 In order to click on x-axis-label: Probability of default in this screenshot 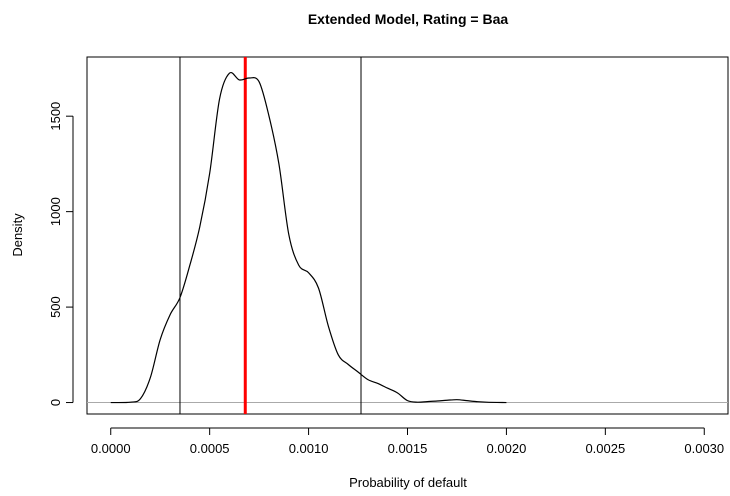, I will do `click(408, 482)`.